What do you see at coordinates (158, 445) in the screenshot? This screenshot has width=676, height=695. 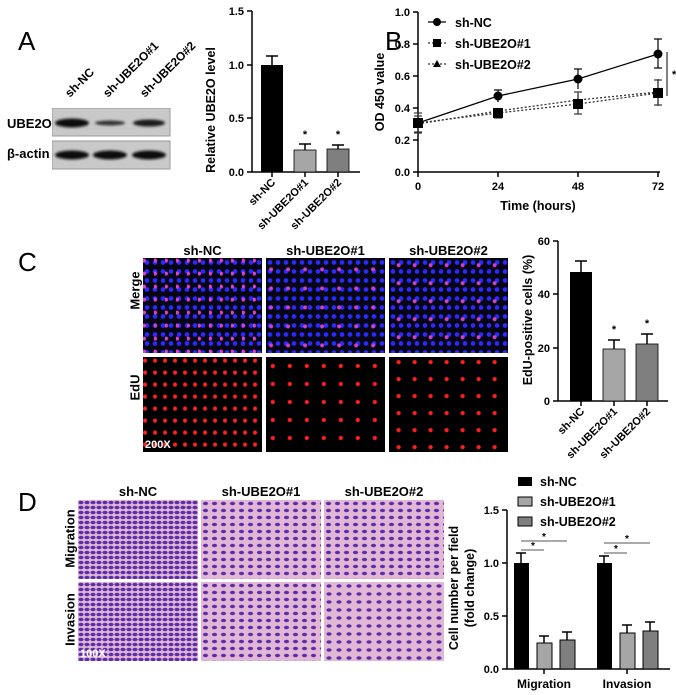 I see `magnification-label: 200X` at bounding box center [158, 445].